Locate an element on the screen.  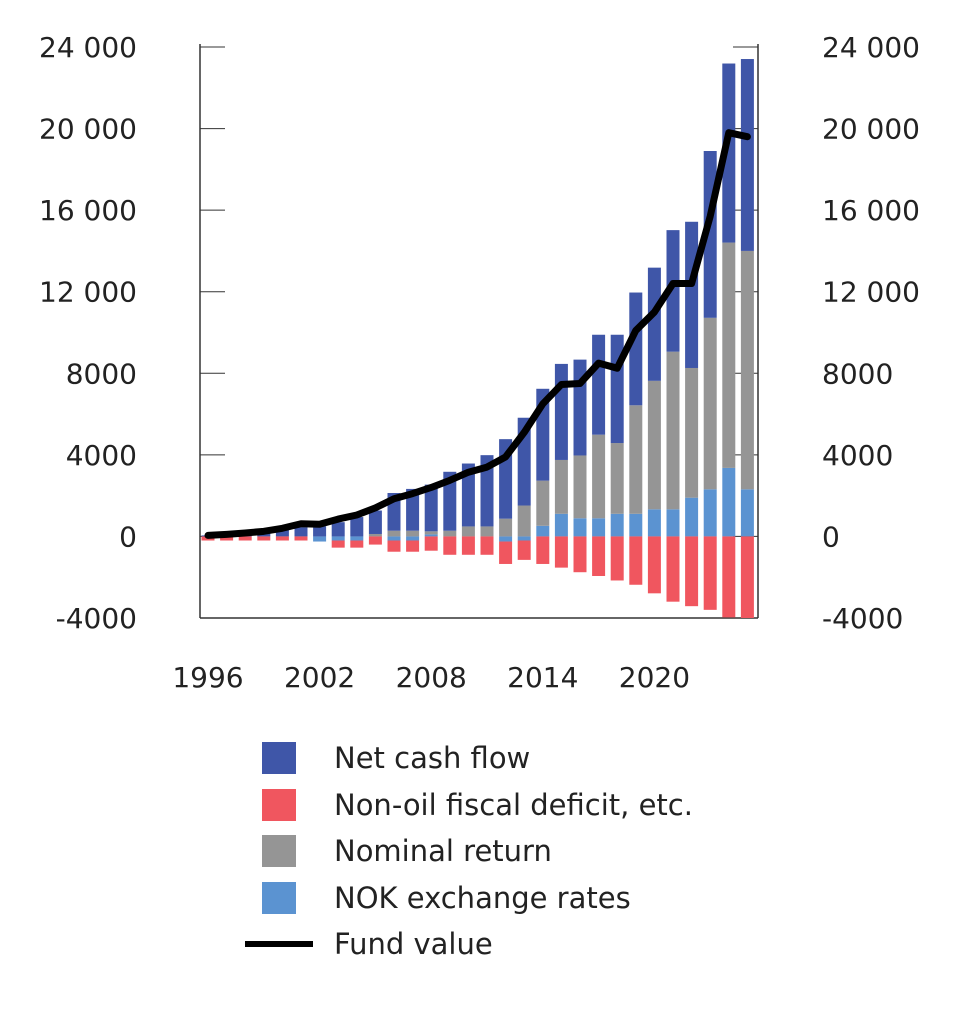
bar-net-cash-flow-2025 is located at coordinates (747, 155).